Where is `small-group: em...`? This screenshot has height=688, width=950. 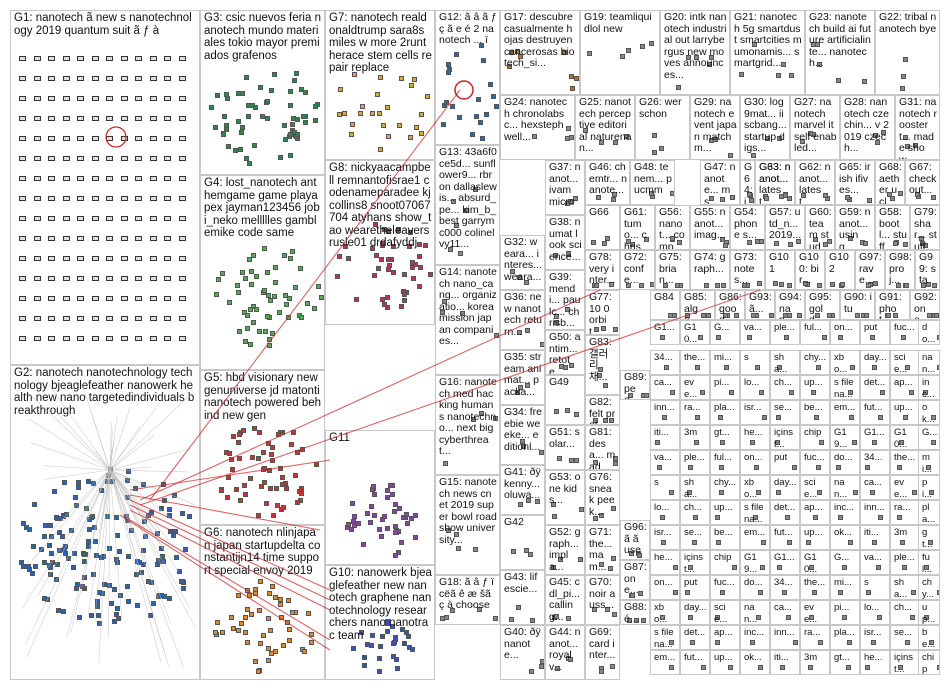
small-group: em... is located at coordinates (755, 537).